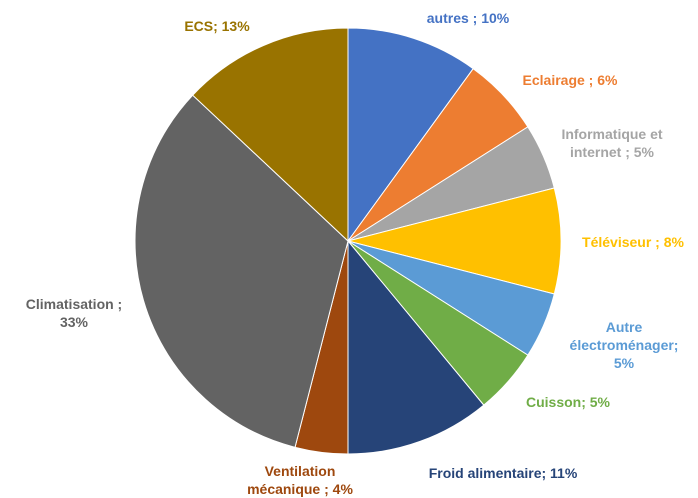  Describe the element at coordinates (468, 18) in the screenshot. I see `slice-label: autres ; 10%` at that location.